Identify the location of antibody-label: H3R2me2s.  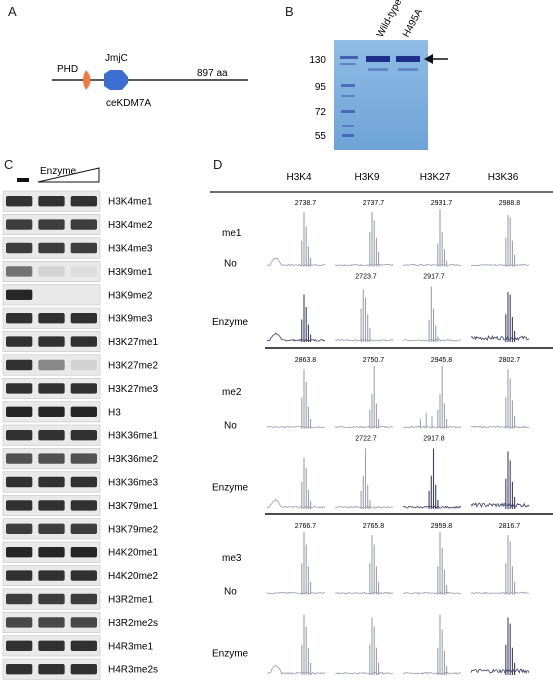
(133, 623).